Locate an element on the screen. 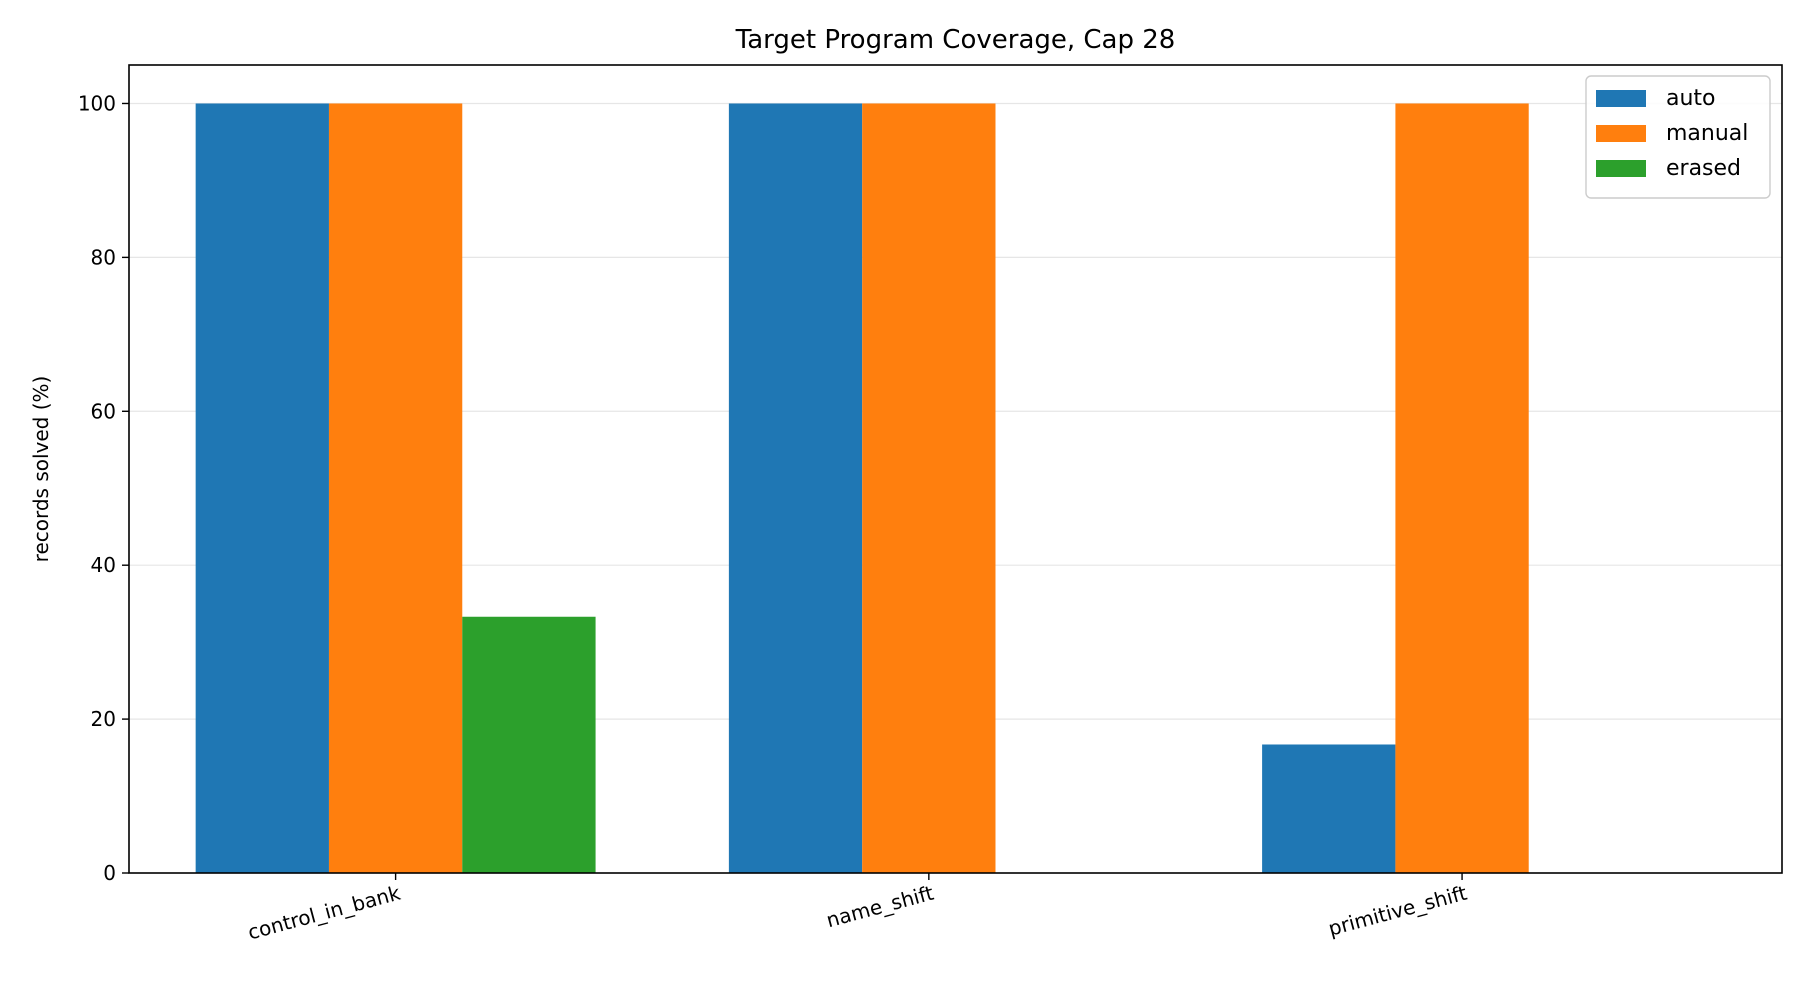 Image resolution: width=1800 pixels, height=990 pixels. x-tick-label-primitive-shift: primitive_shift is located at coordinates (1398, 911).